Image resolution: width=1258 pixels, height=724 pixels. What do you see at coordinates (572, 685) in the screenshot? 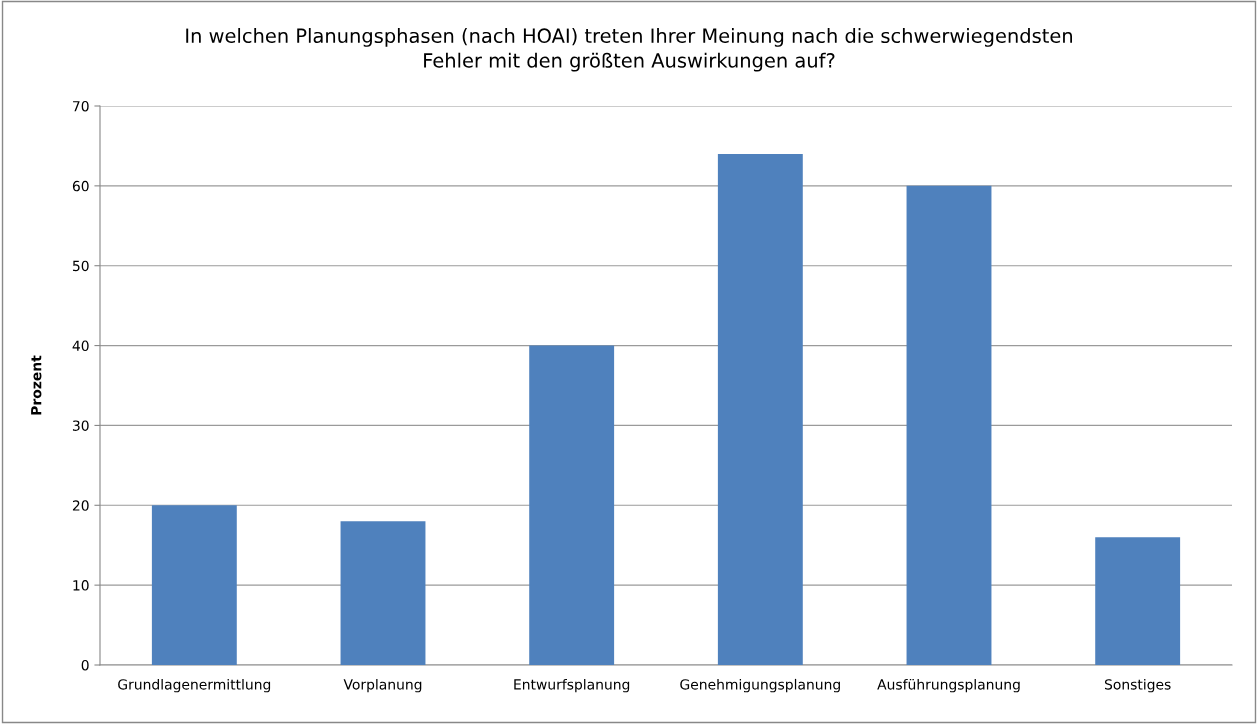
I see `x-tick-label: Entwurfsplanung` at bounding box center [572, 685].